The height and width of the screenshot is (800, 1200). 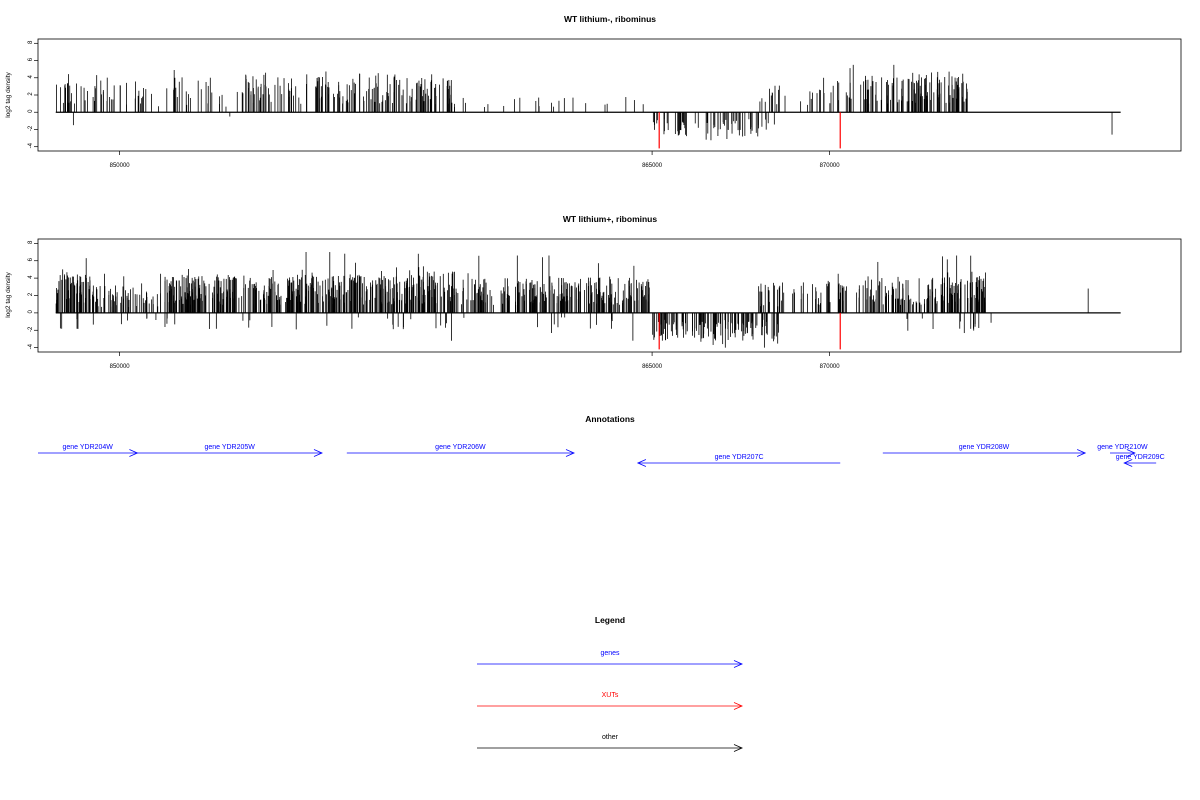 I want to click on gene-label: gene YDR207C, so click(x=739, y=457).